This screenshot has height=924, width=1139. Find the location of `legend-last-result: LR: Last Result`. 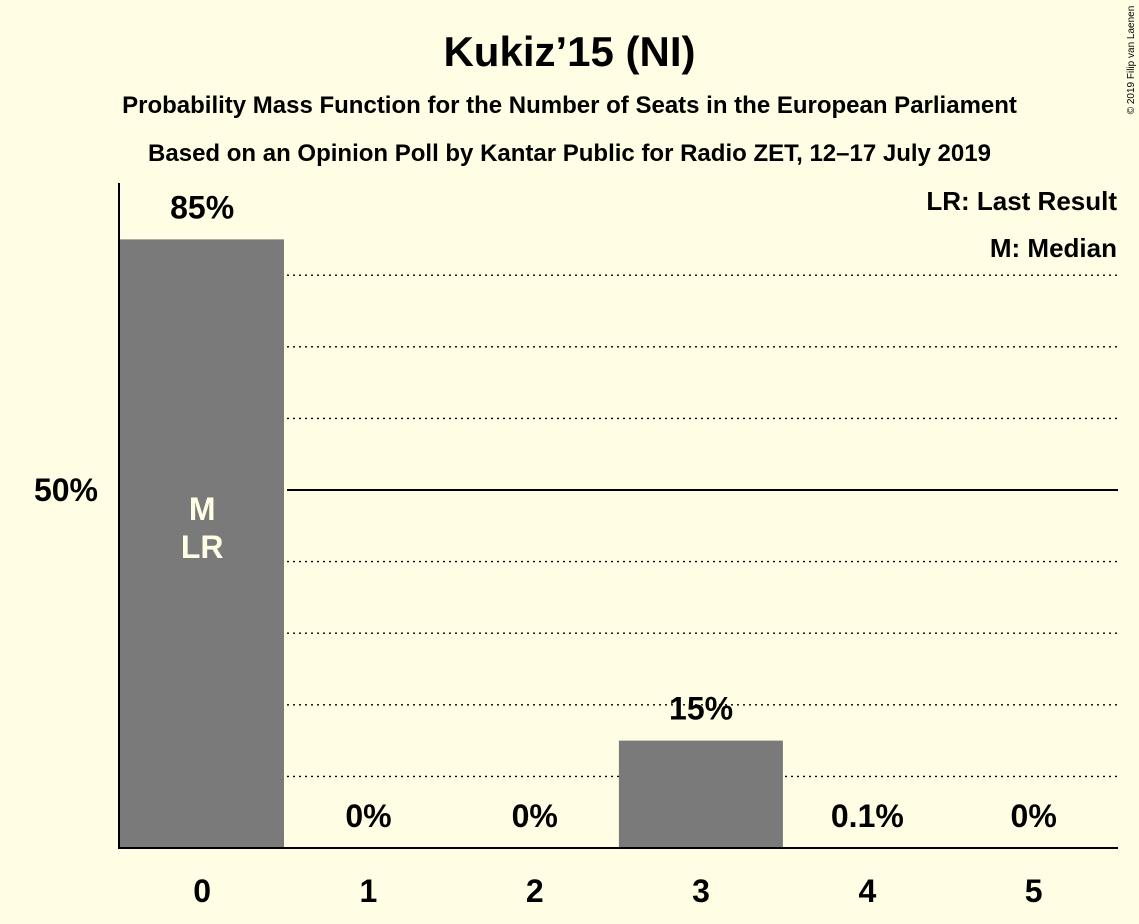

legend-last-result: LR: Last Result is located at coordinates (1021, 201).